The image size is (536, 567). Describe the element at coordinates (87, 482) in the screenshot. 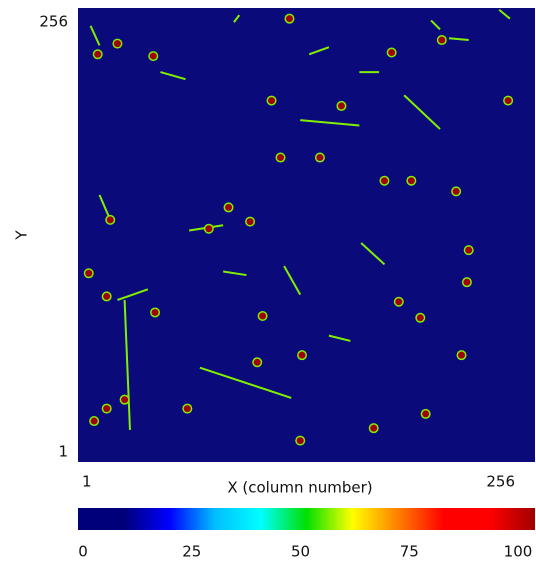

I see `x-tick-label: 1` at that location.